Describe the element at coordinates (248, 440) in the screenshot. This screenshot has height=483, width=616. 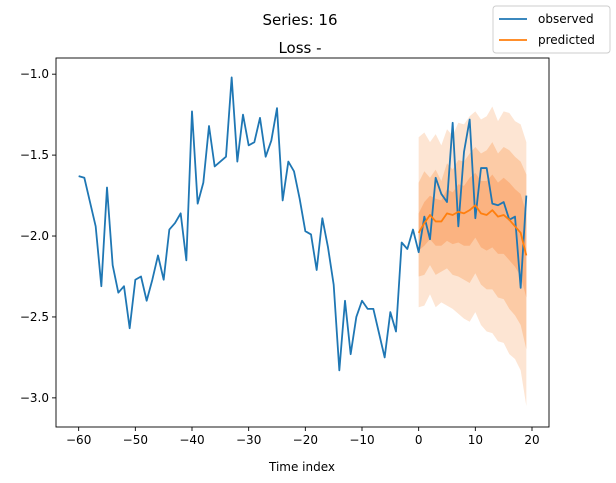
I see `x-tick-label: −30` at that location.